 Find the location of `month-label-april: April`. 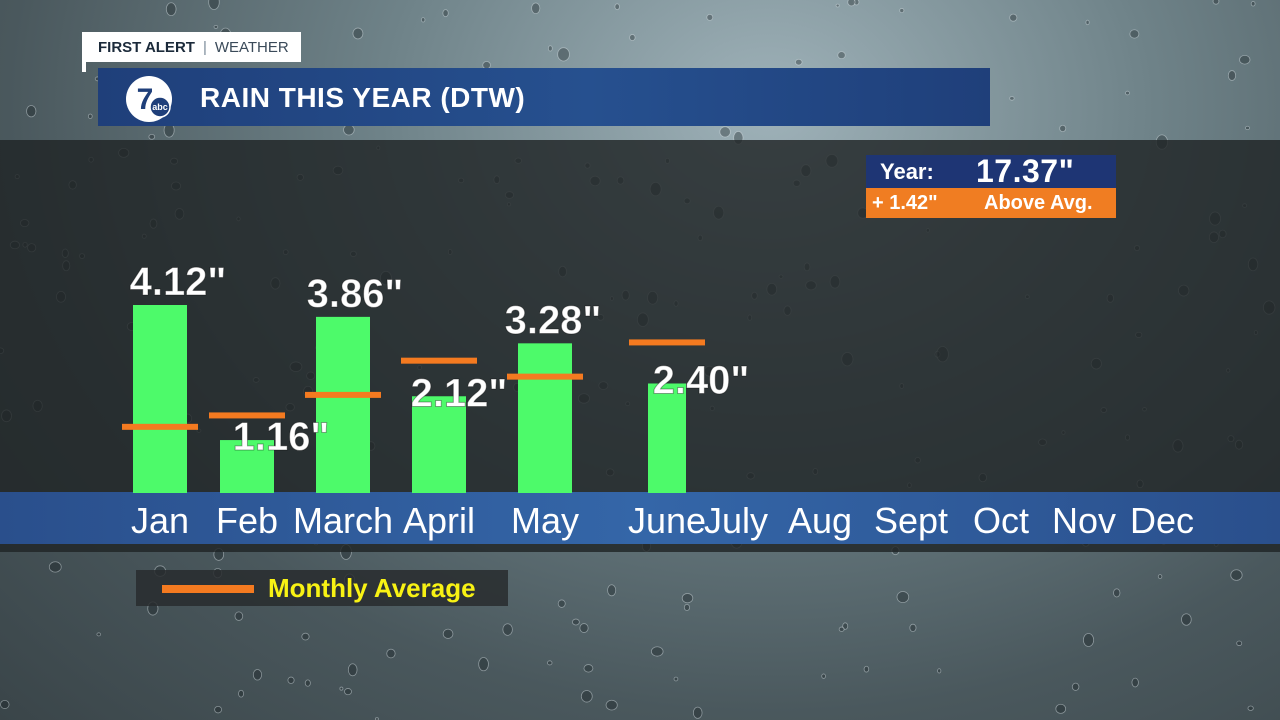

month-label-april: April is located at coordinates (439, 520).